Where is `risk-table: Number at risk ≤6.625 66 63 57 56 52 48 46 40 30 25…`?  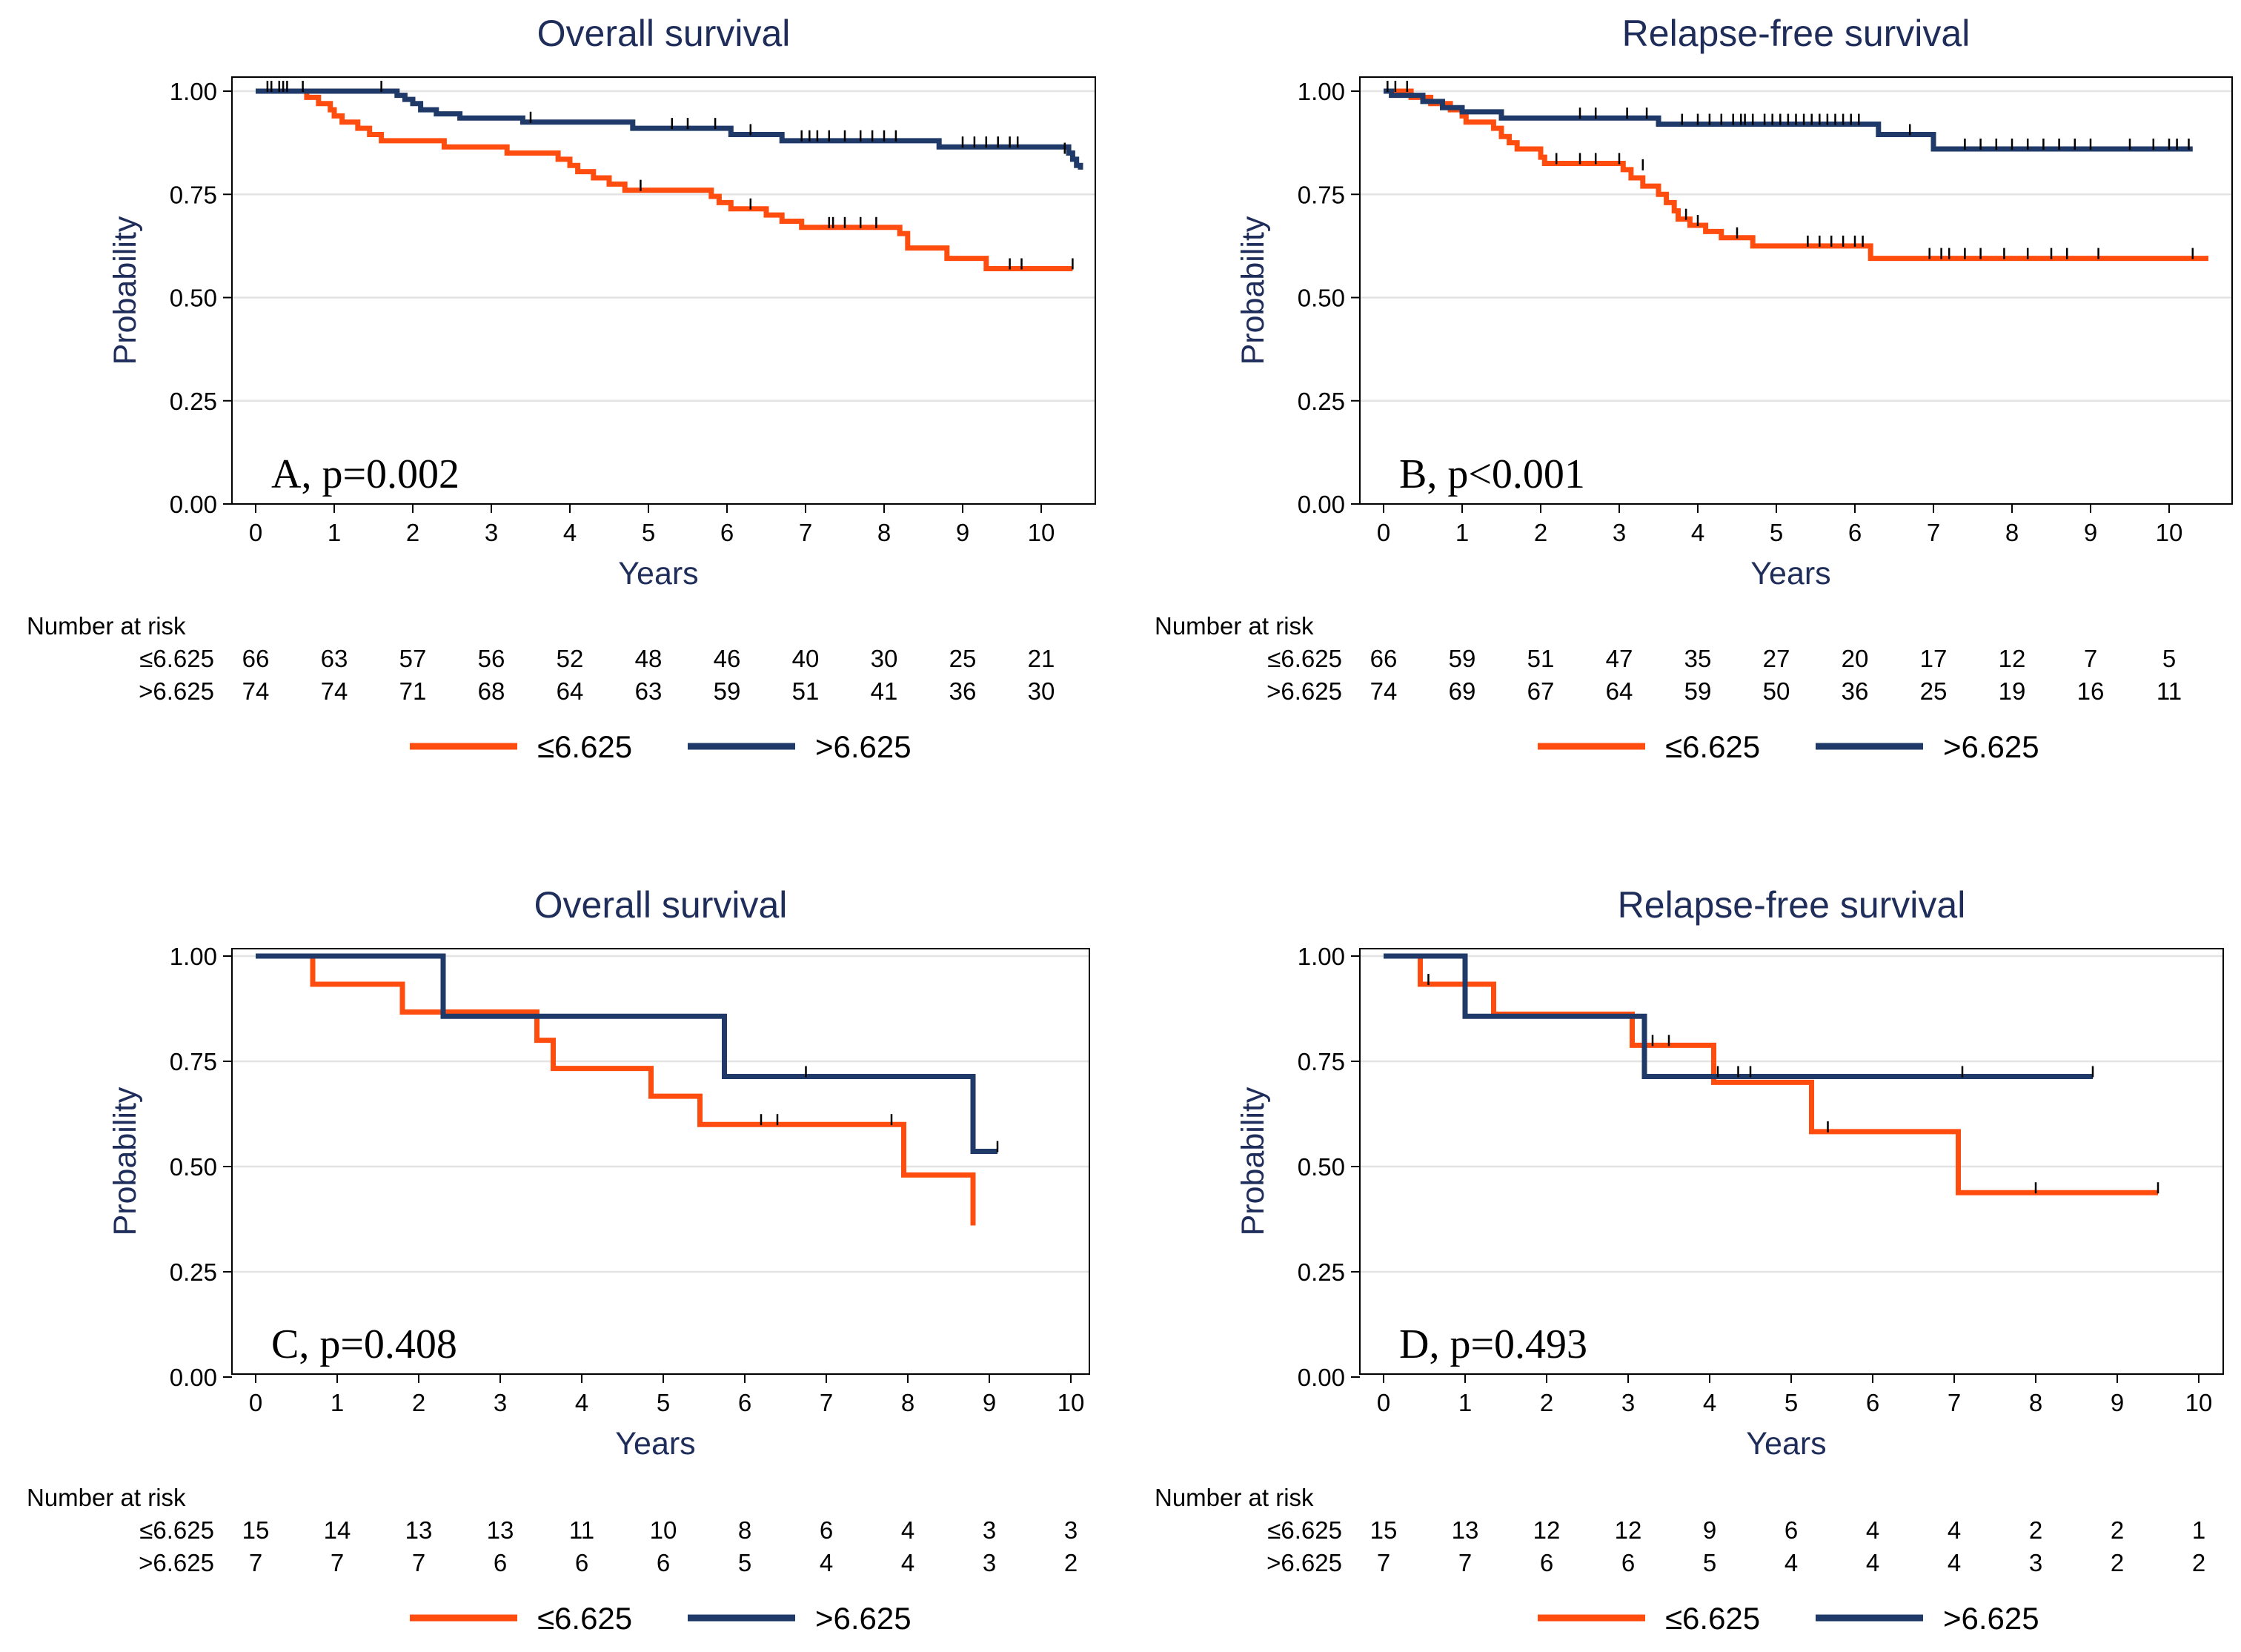
risk-table: Number at risk ≤6.625 66 63 57 56 52 48 46 40 30 25… is located at coordinates (541, 658).